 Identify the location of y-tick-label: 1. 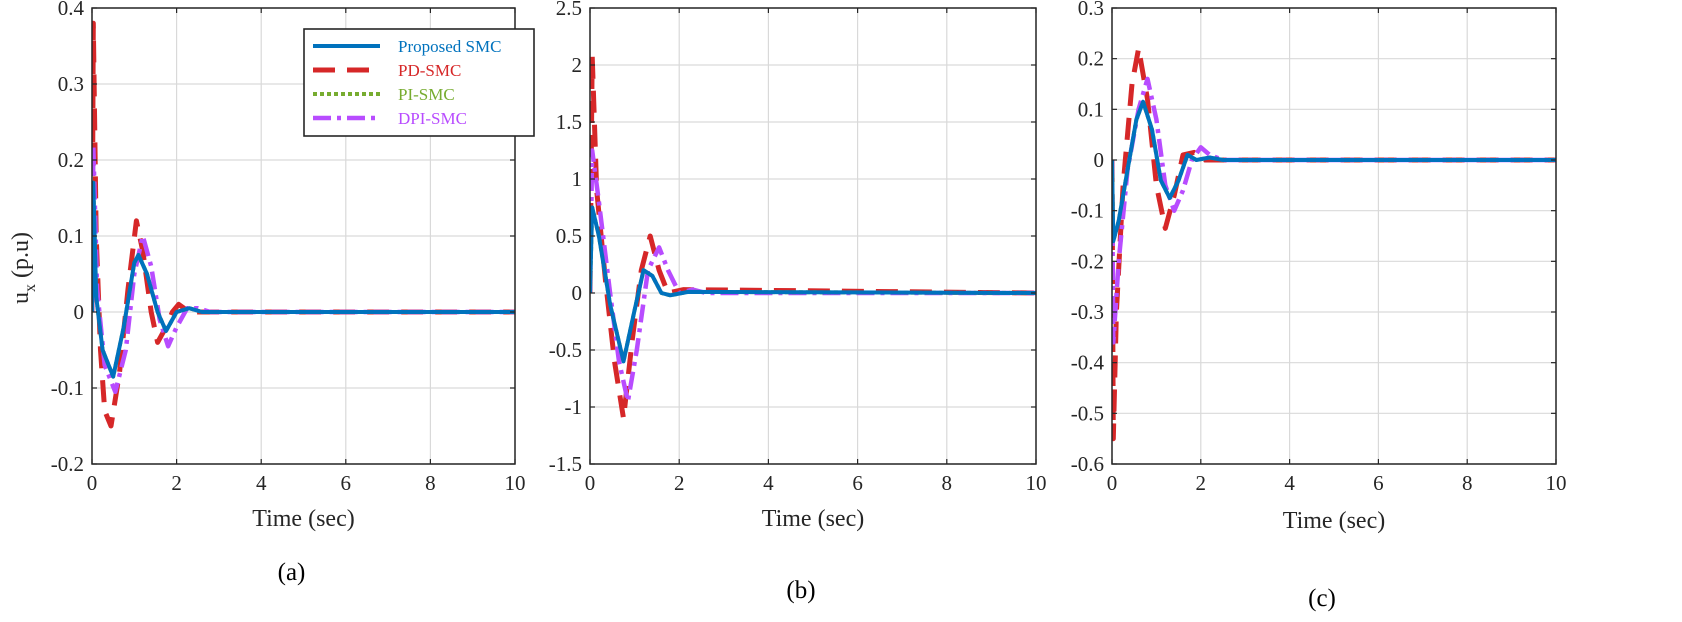
(577, 179).